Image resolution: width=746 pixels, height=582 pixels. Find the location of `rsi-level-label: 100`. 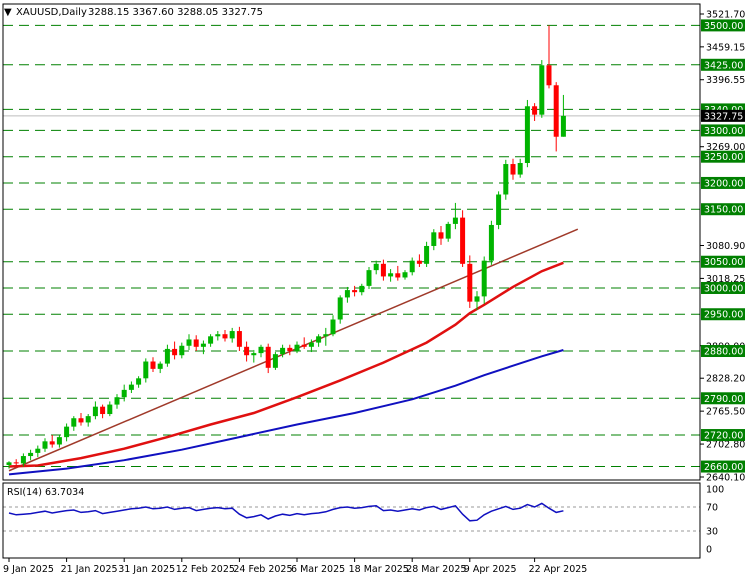

rsi-level-label: 100 is located at coordinates (715, 490).